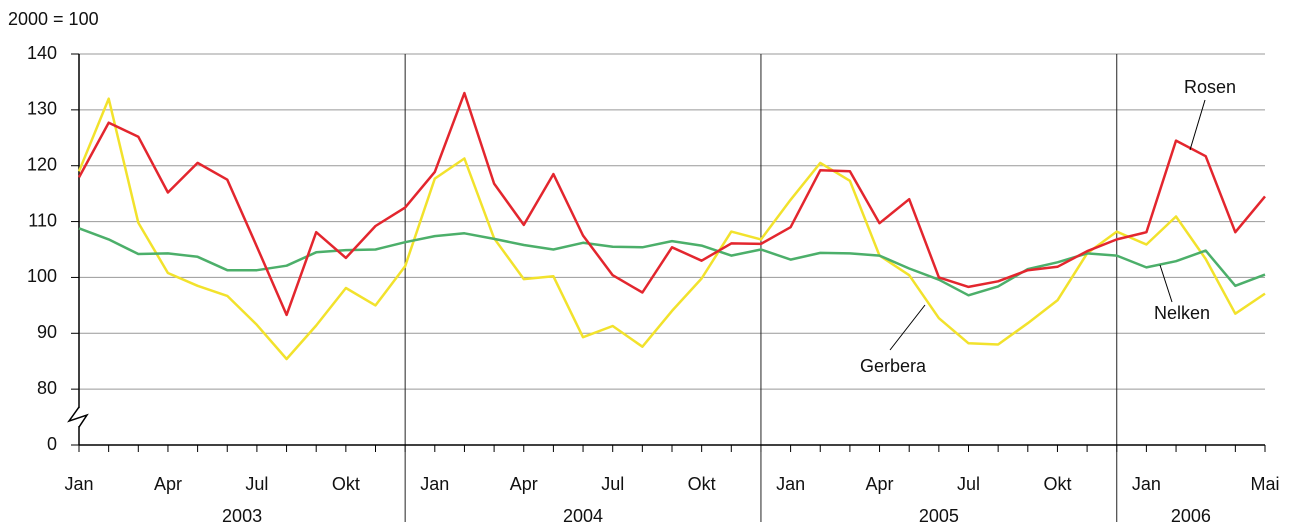 This screenshot has height=527, width=1295. I want to click on y-tick-label: 120, so click(42, 164).